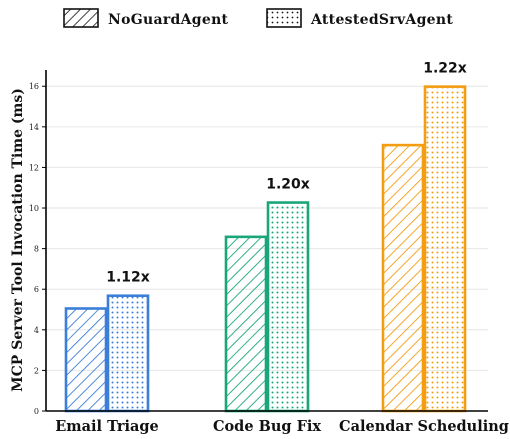 This screenshot has height=439, width=510. Describe the element at coordinates (445, 69) in the screenshot. I see `ratio-label: 1.22x` at that location.